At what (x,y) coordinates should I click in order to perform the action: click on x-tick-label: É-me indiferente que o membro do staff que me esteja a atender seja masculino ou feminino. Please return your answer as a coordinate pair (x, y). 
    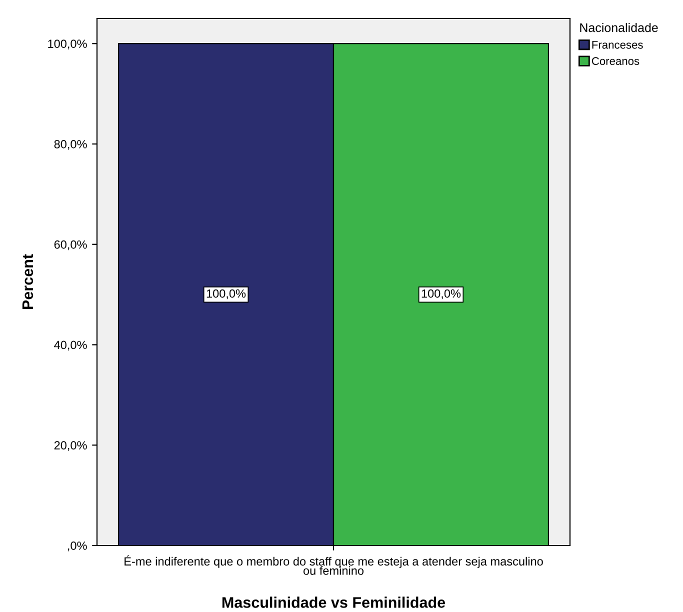
    Looking at the image, I should click on (333, 565).